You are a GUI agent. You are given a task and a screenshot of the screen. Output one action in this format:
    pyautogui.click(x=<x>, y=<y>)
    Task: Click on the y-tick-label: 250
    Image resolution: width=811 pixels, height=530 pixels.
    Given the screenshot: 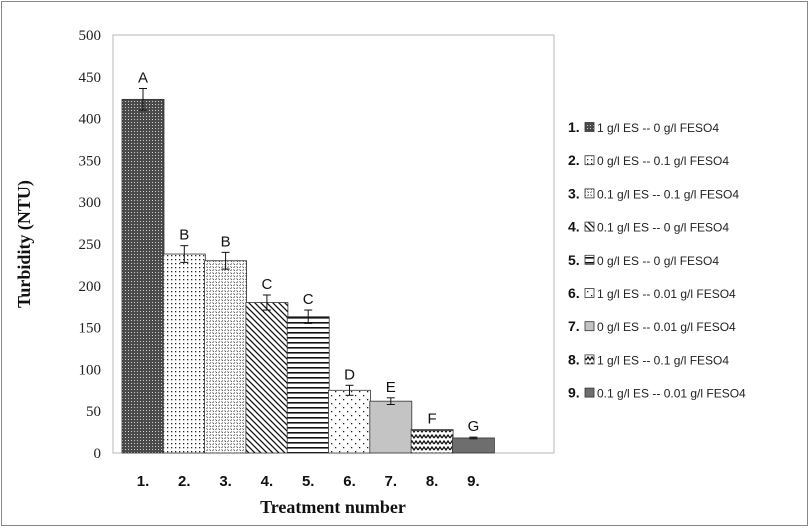 What is the action you would take?
    pyautogui.click(x=90, y=245)
    